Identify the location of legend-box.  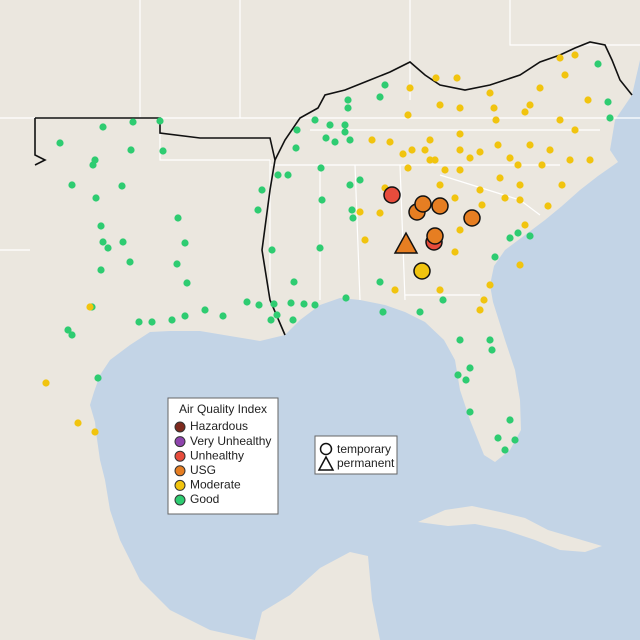
(223, 456).